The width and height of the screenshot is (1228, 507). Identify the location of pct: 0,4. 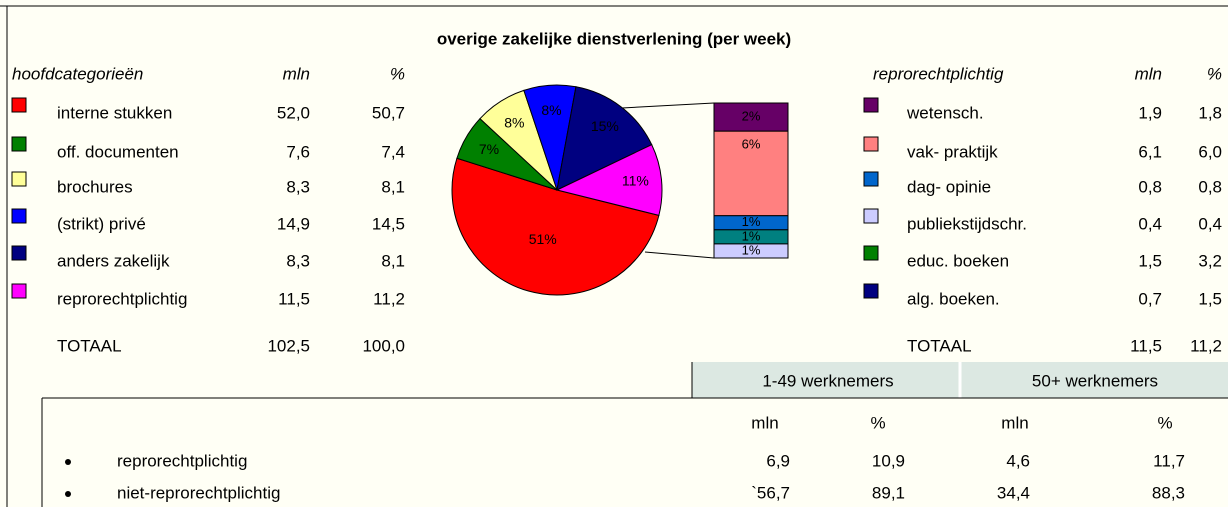
(1210, 223).